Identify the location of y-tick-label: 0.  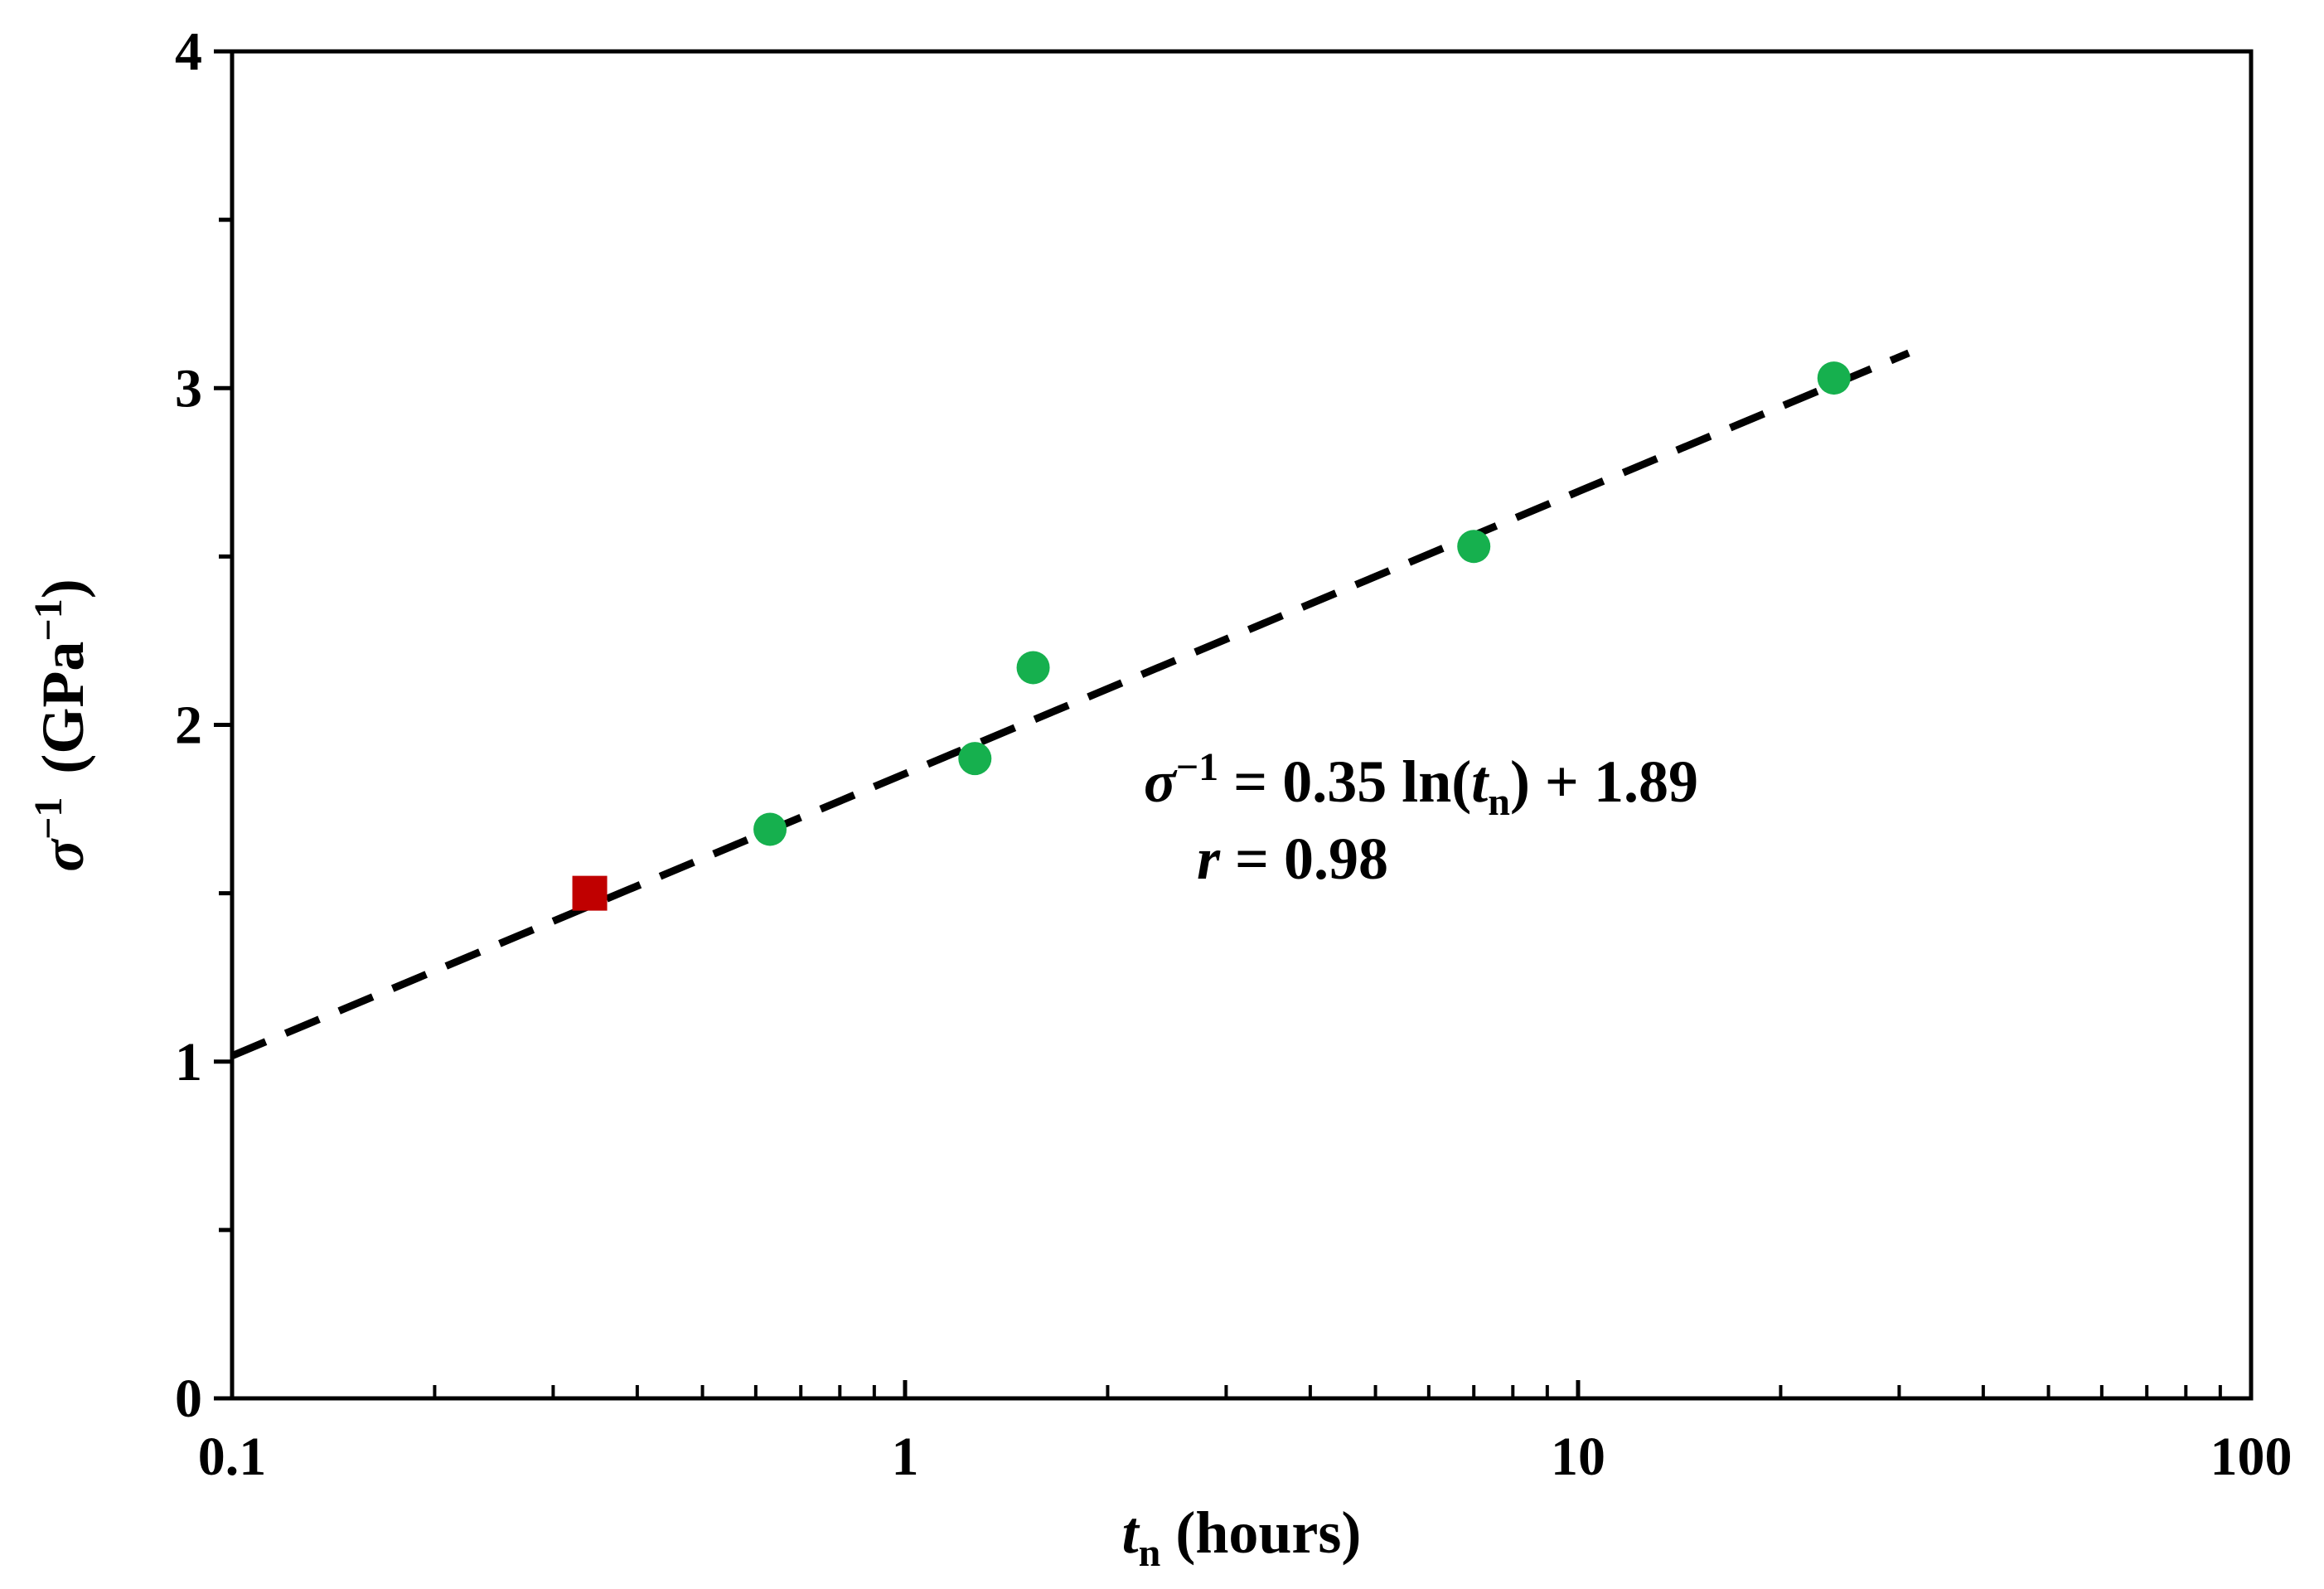
(188, 1399).